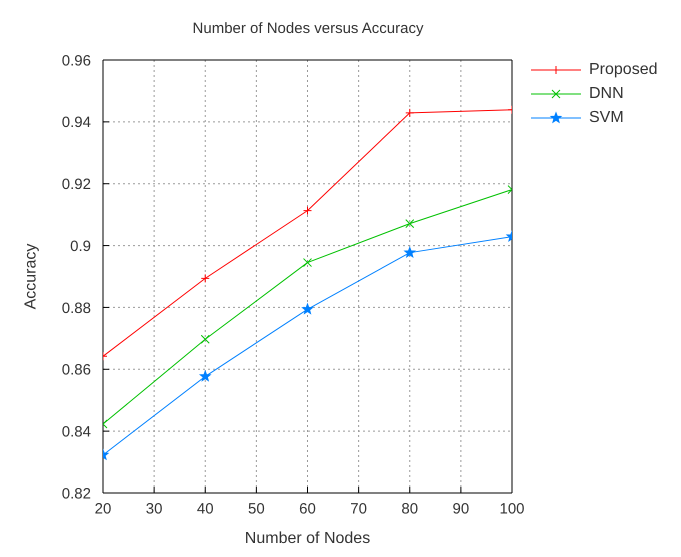 This screenshot has width=681, height=557. I want to click on chart-title: Number of Nodes versus Accuracy, so click(308, 28).